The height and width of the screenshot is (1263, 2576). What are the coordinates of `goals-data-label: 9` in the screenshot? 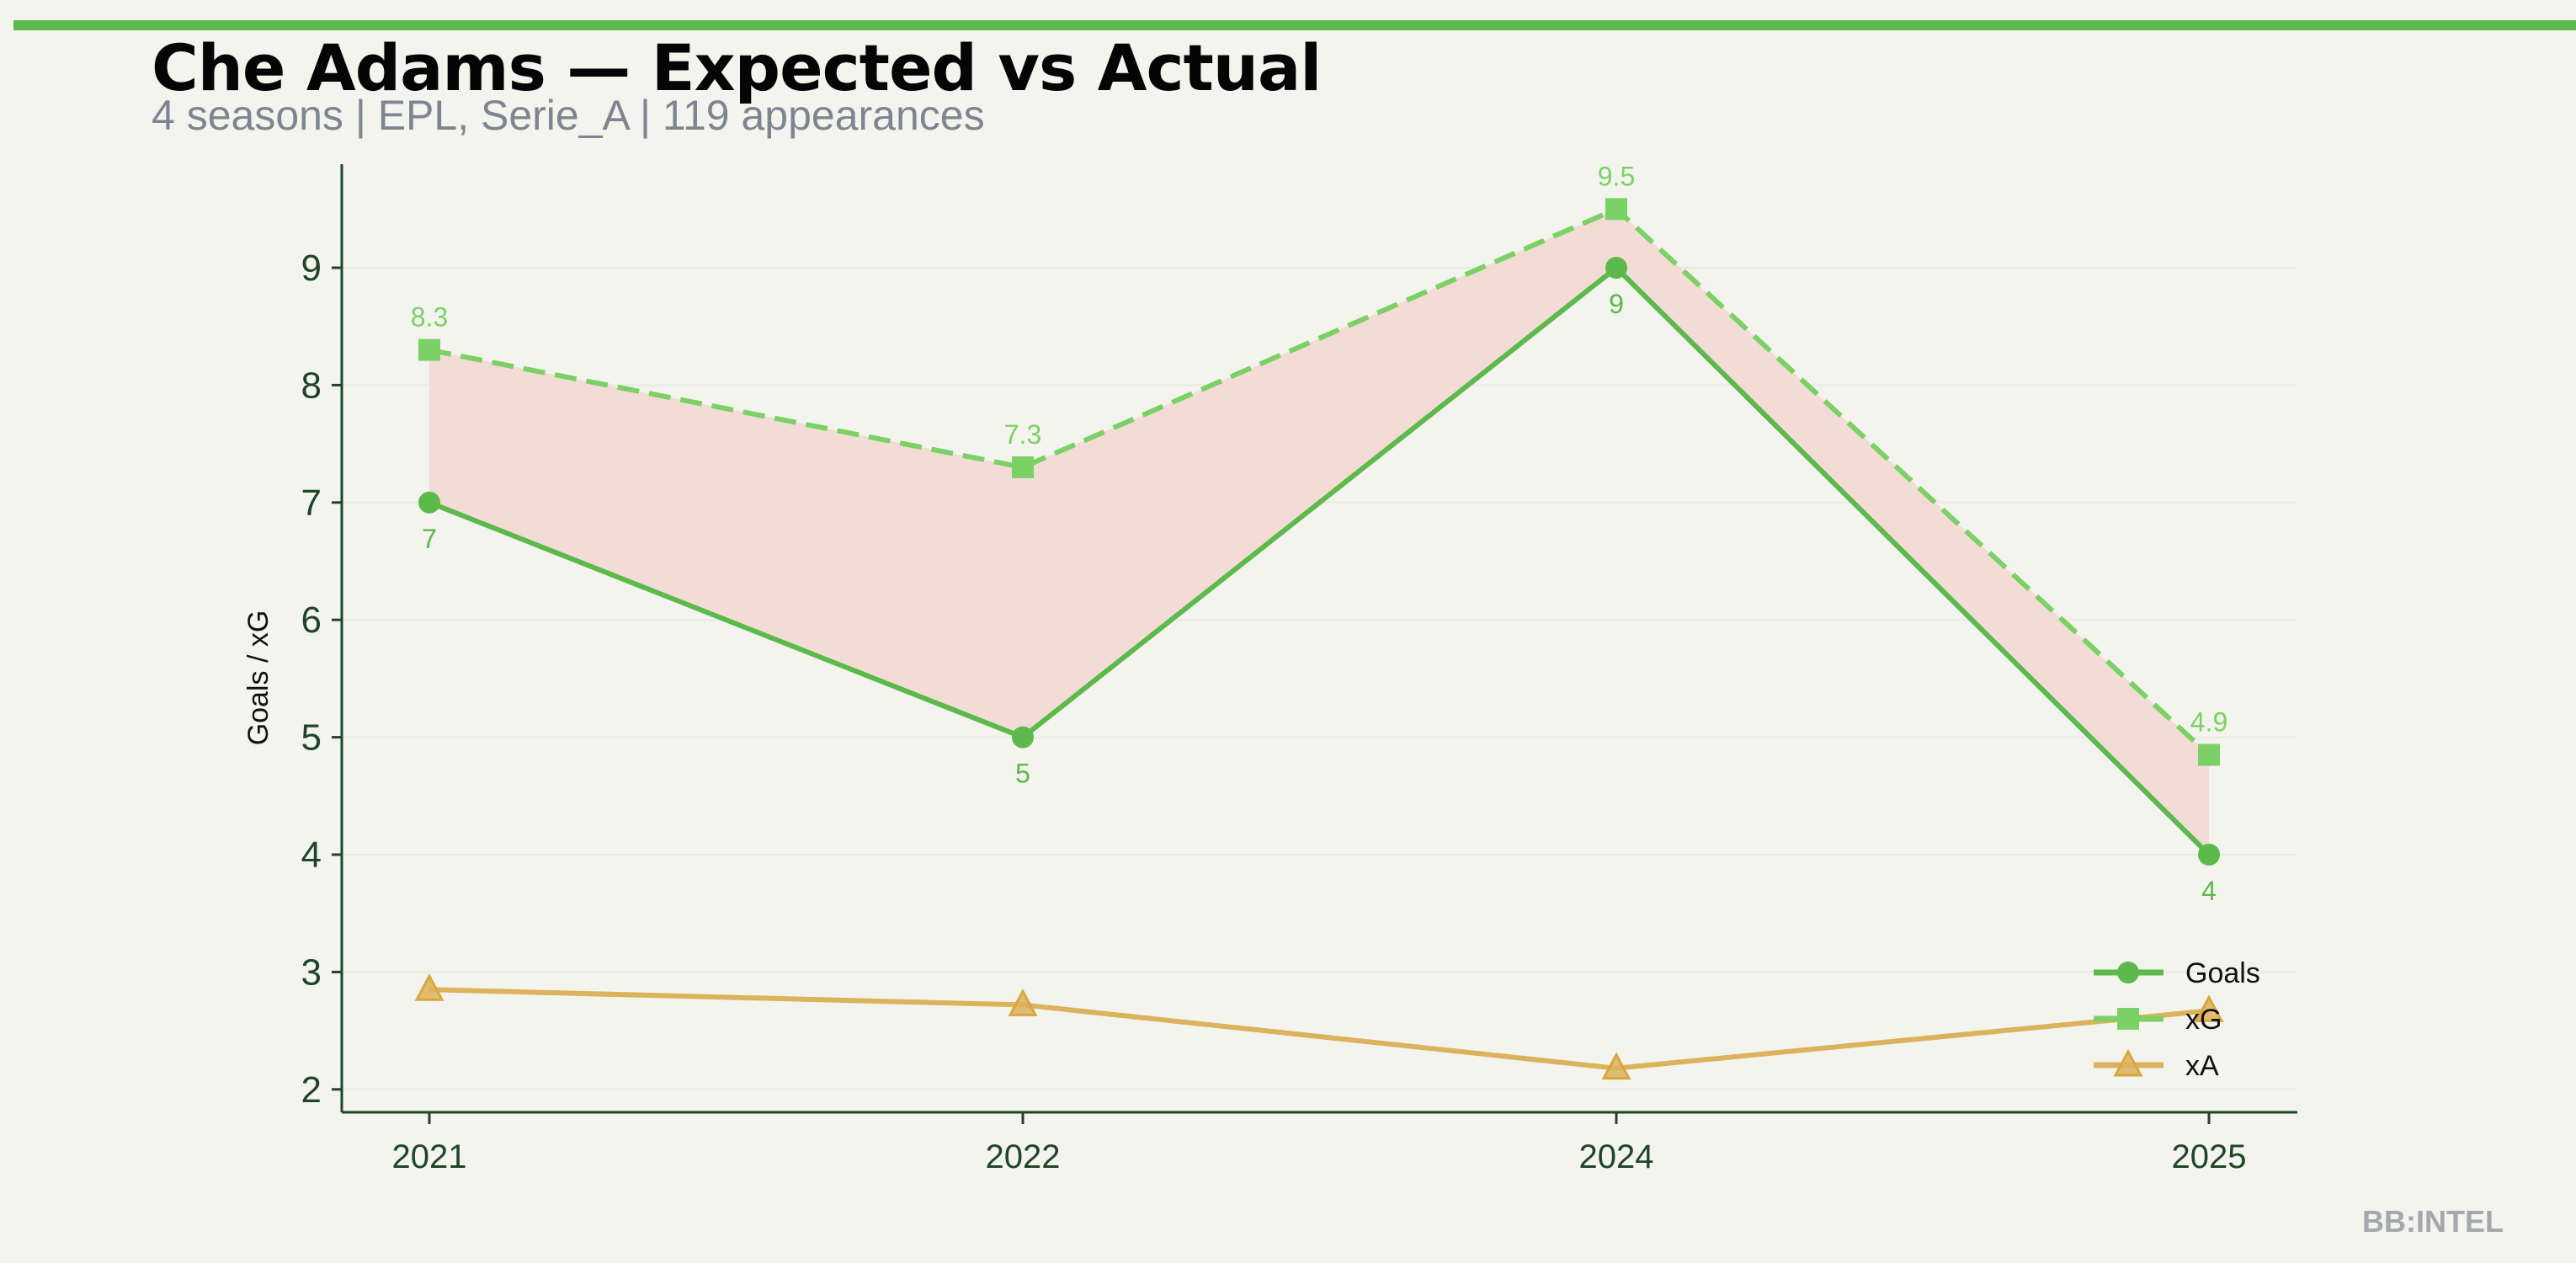 It's located at (1617, 304).